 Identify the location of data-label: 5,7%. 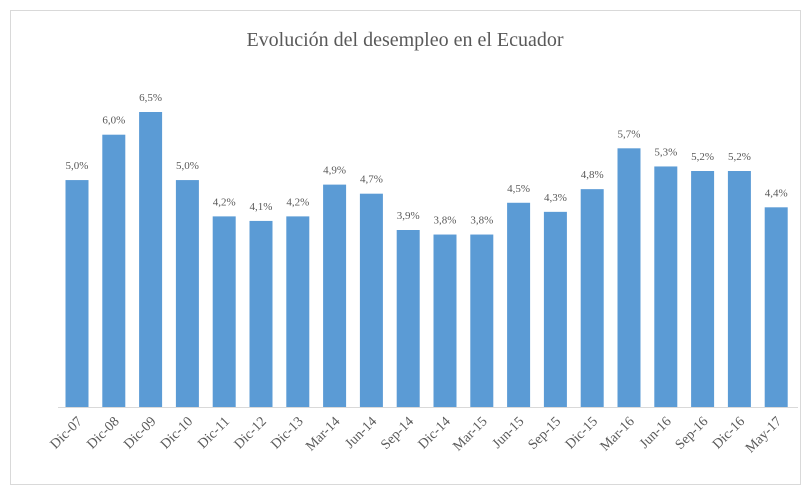
(629, 134).